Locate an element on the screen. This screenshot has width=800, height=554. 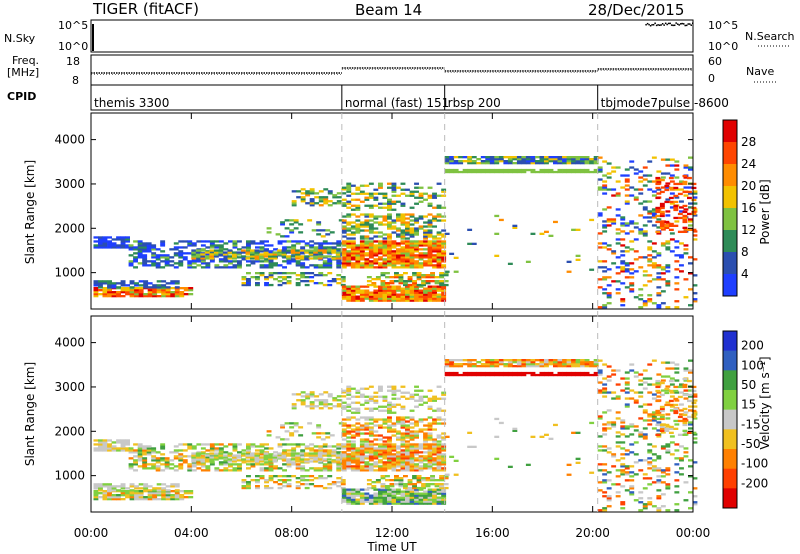
freq-panel is located at coordinates (392, 70).